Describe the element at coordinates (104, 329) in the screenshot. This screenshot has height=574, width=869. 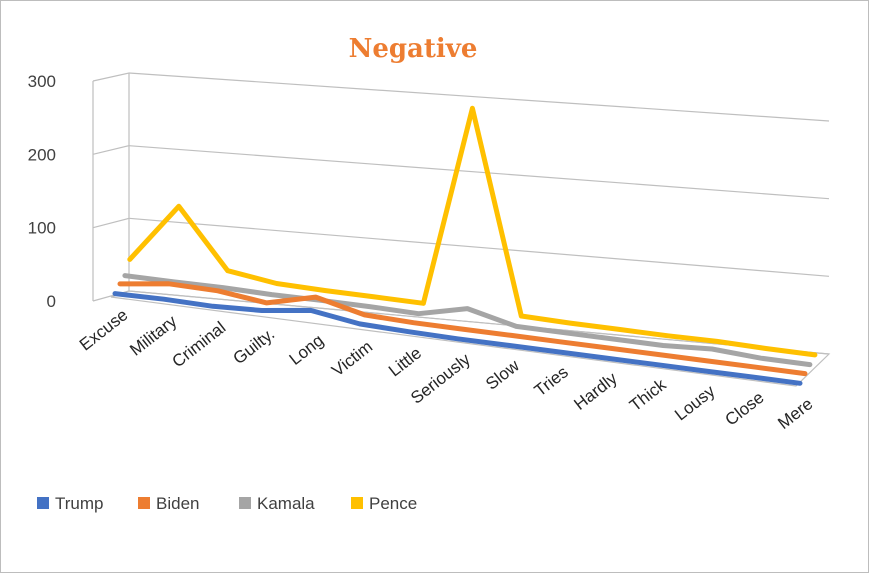
I see `x-tick-label: Excuse` at that location.